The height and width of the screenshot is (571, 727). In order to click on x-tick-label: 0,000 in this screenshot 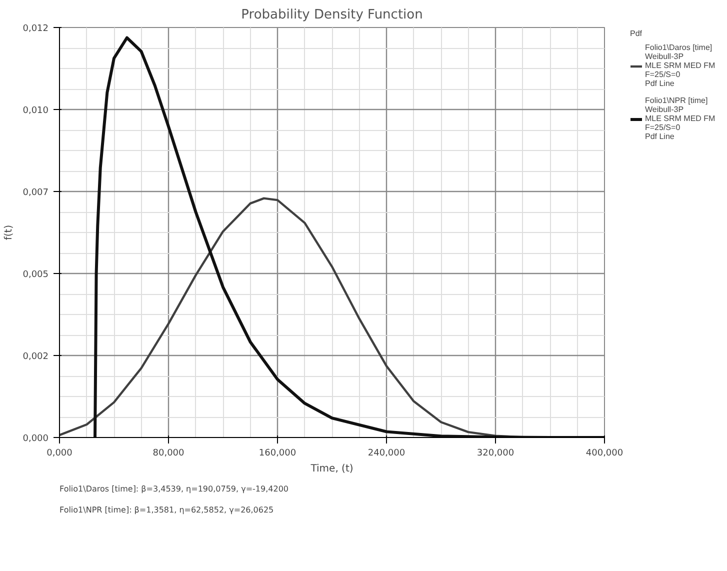, I will do `click(59, 453)`.